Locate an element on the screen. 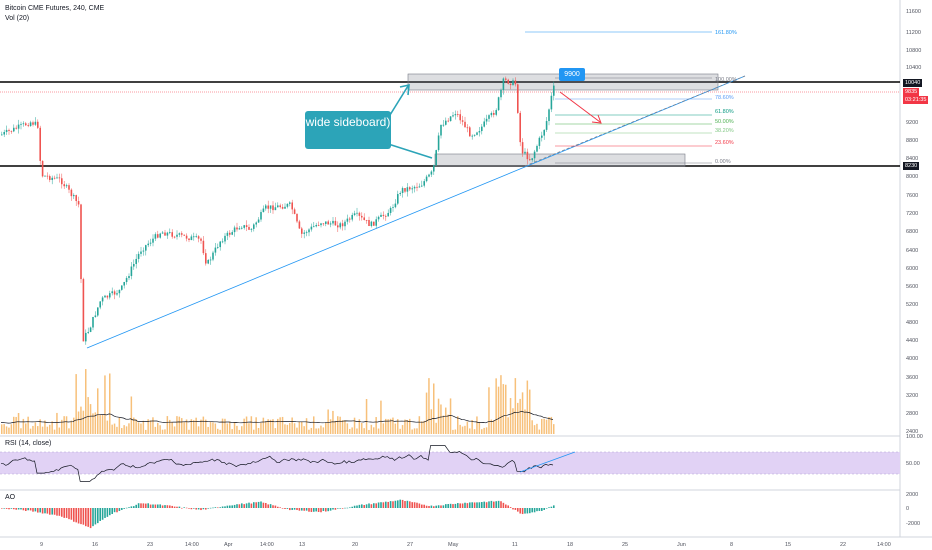 The image size is (932, 550). rsi-indicator-label: RSI (14, close) is located at coordinates (28, 443).